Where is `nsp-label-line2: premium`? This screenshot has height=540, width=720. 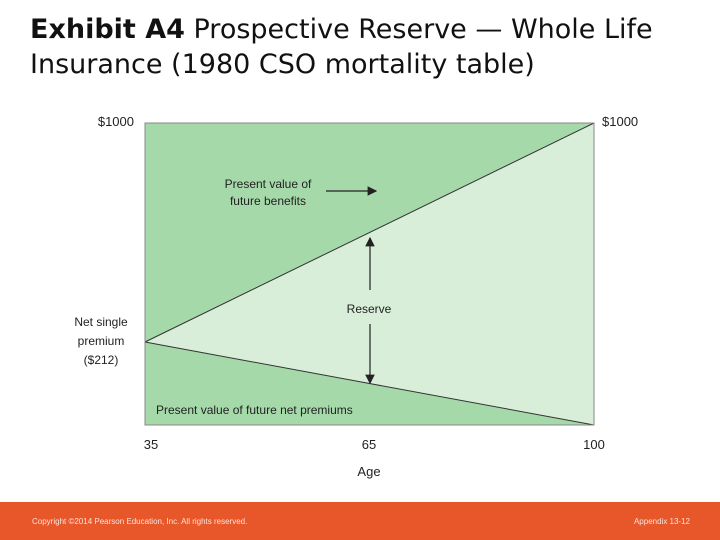
nsp-label-line2: premium is located at coordinates (101, 341).